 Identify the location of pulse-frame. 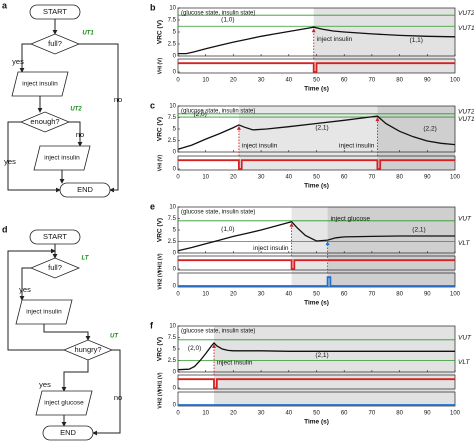
(316, 163).